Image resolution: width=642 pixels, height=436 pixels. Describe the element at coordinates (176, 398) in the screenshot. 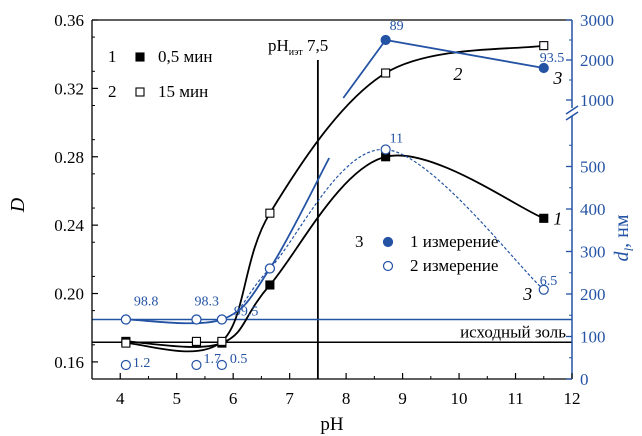

I see `x-tick-label: 5` at that location.